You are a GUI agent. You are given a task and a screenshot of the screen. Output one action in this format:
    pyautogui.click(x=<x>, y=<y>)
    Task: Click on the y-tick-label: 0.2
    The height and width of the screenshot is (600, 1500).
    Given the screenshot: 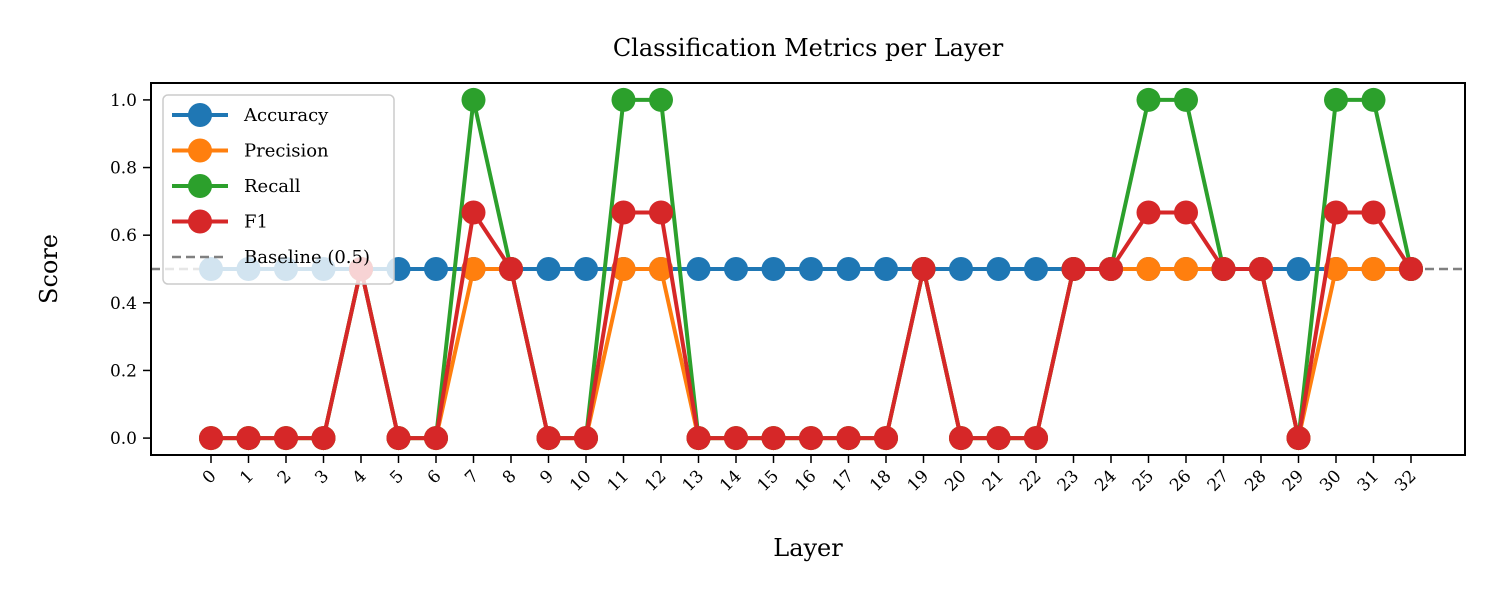 What is the action you would take?
    pyautogui.click(x=123, y=371)
    